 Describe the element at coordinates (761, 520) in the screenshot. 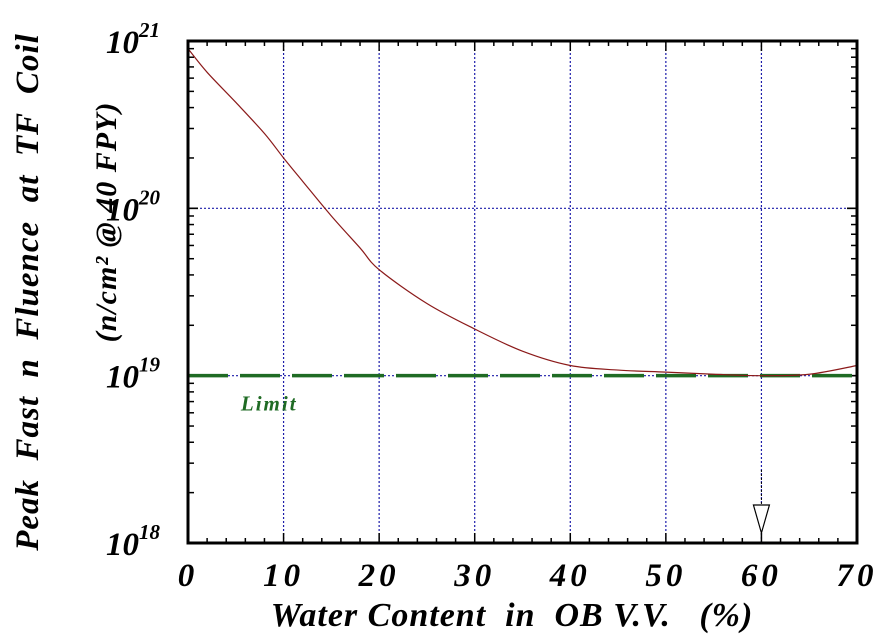

I see `marker-arrow-head` at that location.